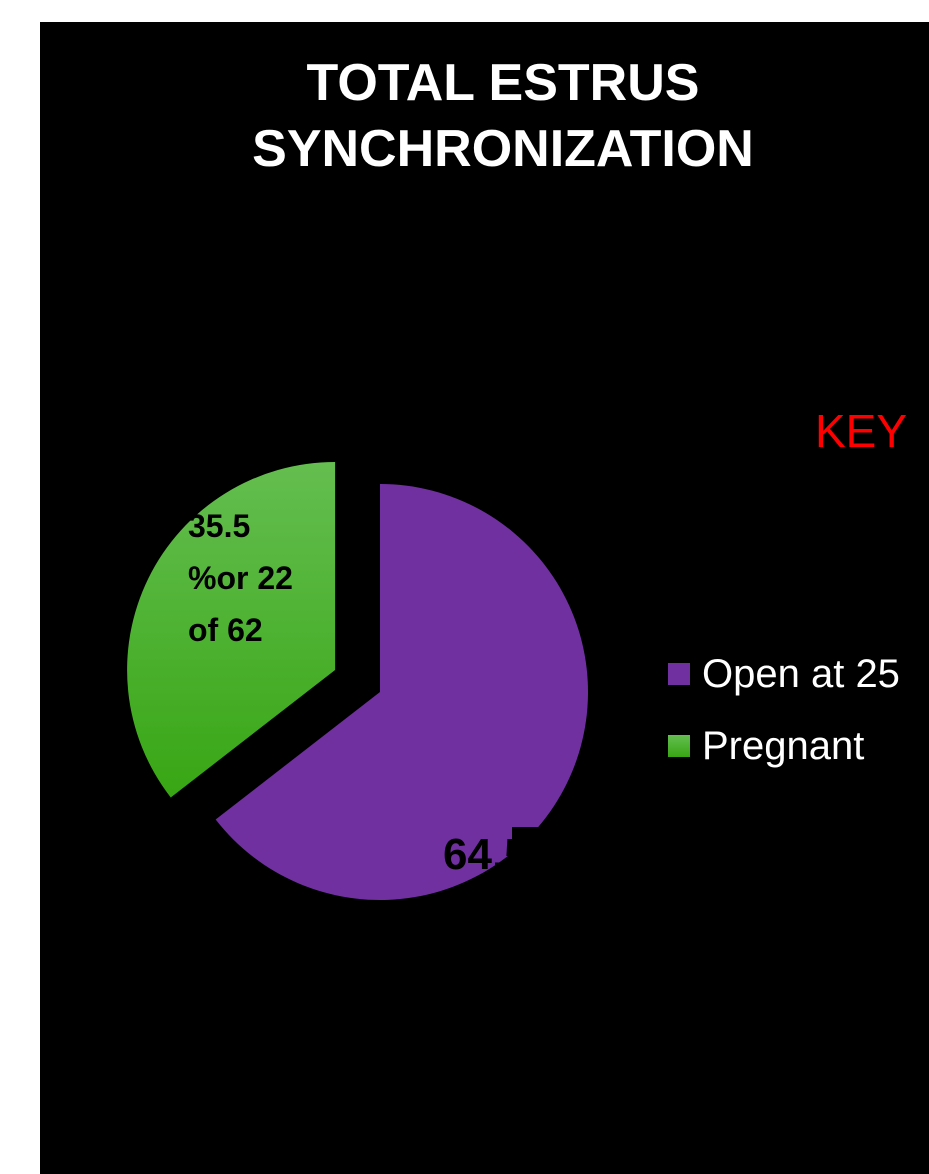 The width and height of the screenshot is (929, 1174). I want to click on data-label: 35.5 %or 22 of 62, so click(240, 578).